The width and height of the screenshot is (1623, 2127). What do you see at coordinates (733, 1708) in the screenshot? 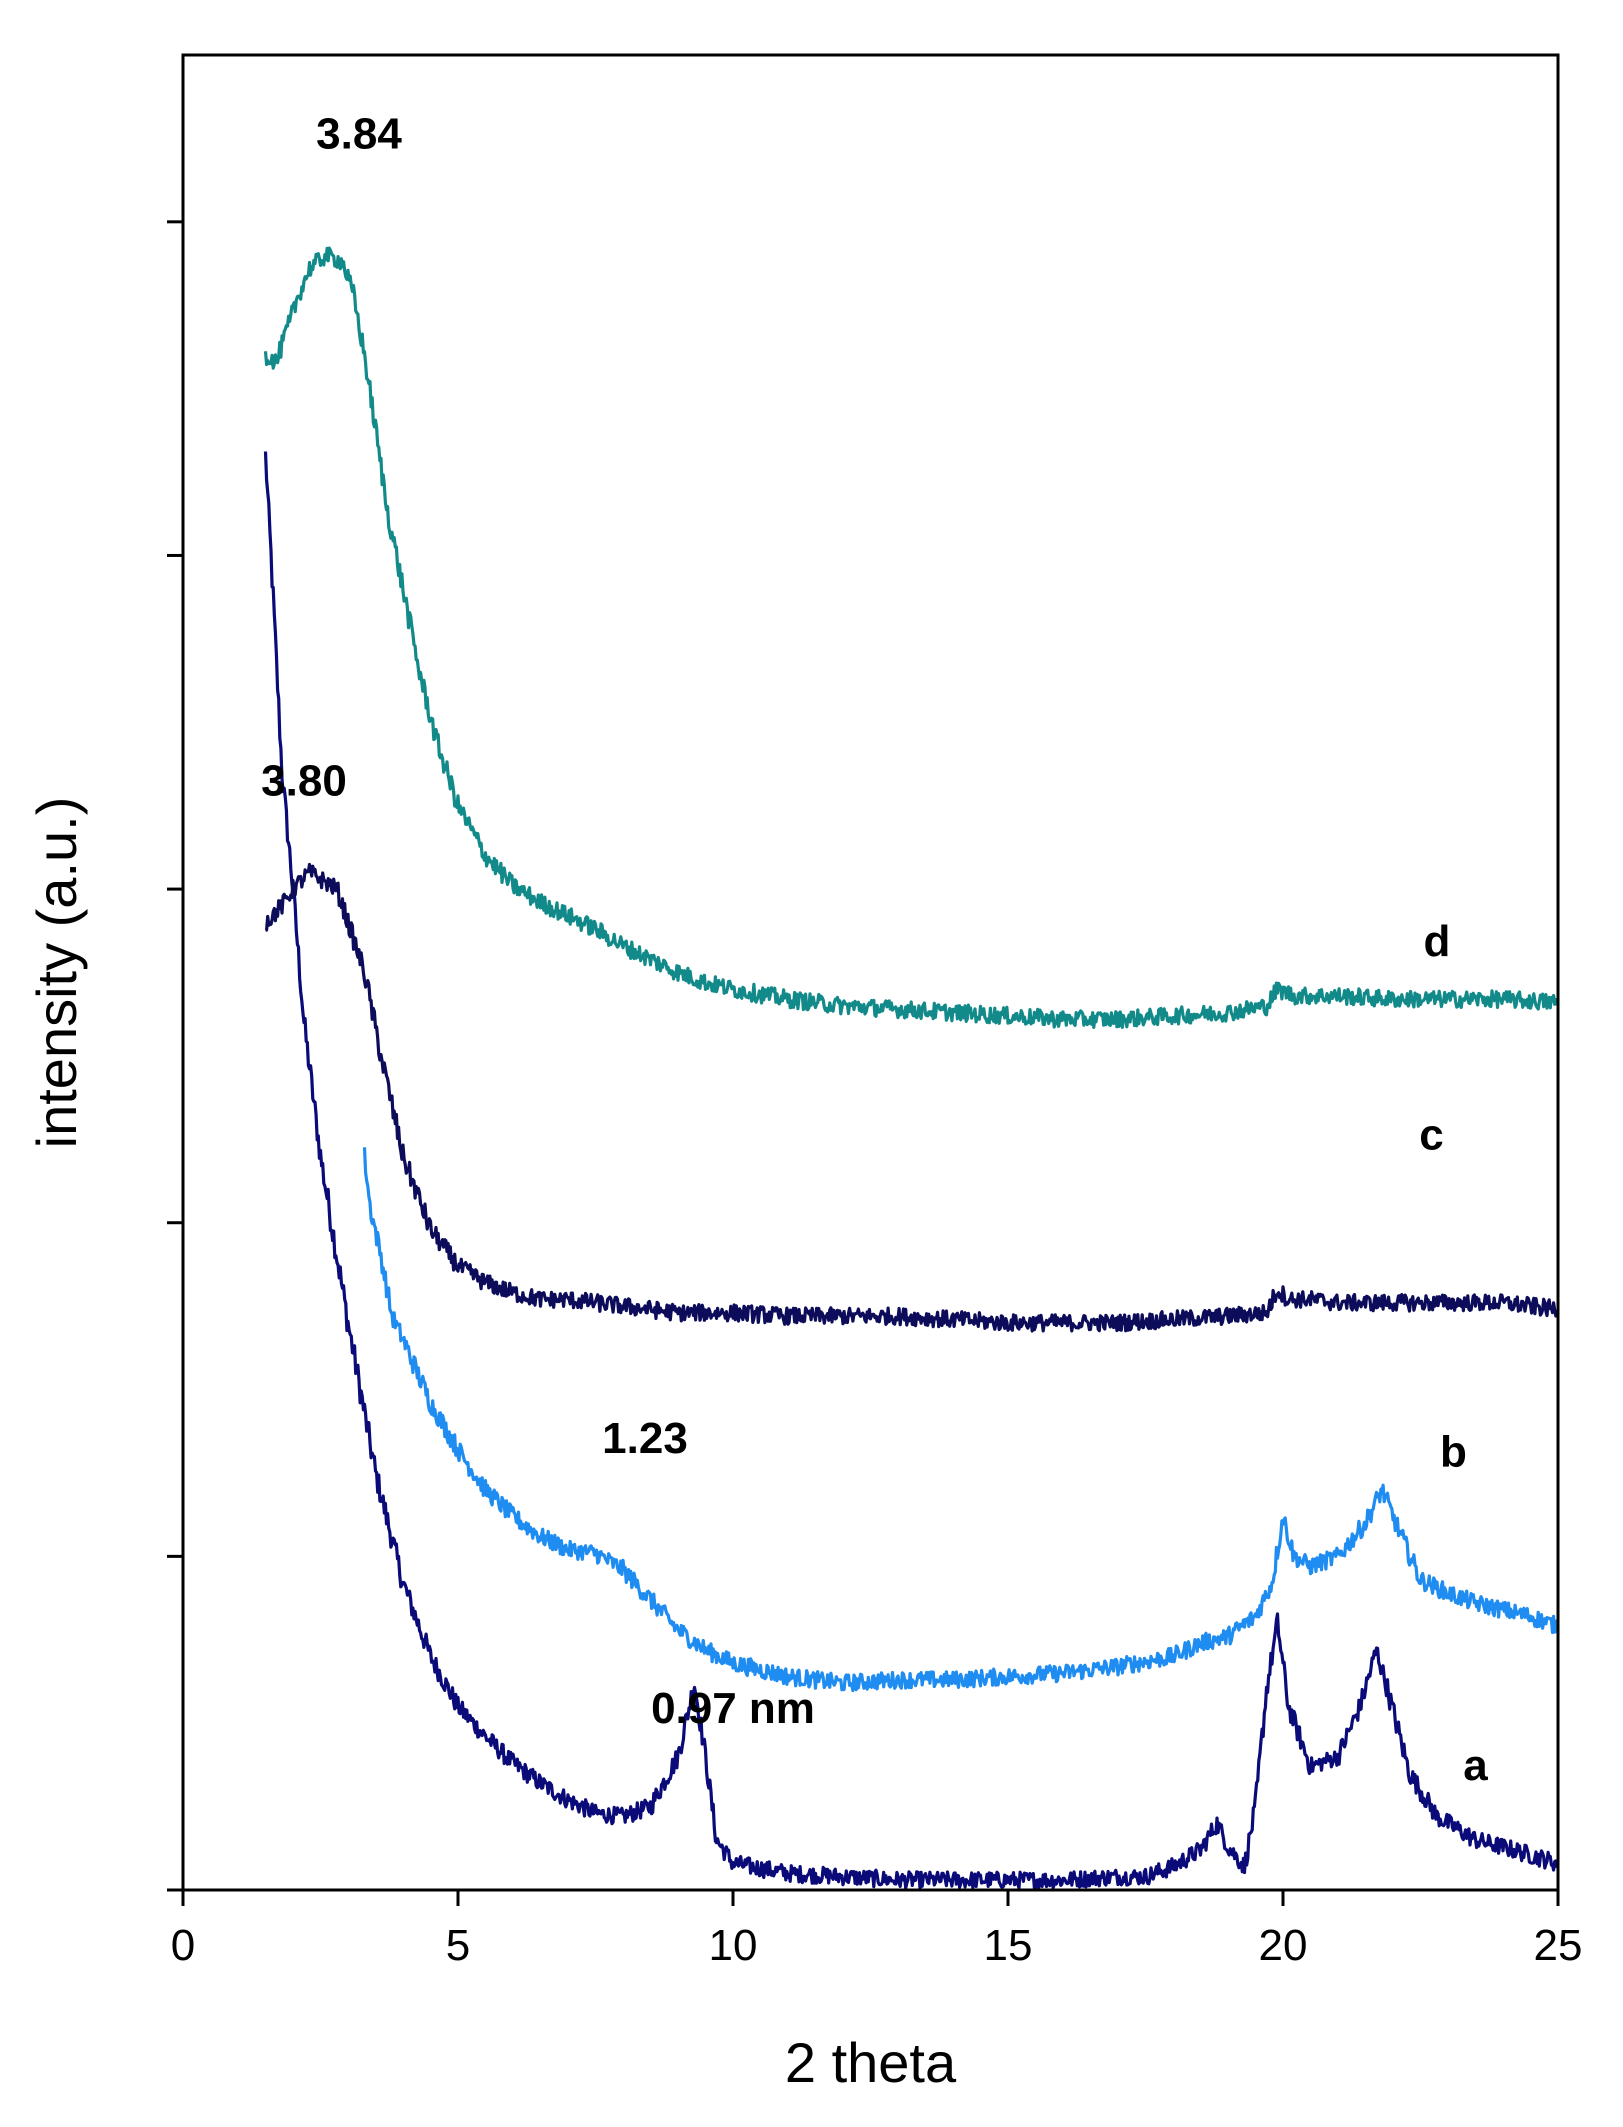
I see `annotation-label: 0.97 nm` at bounding box center [733, 1708].